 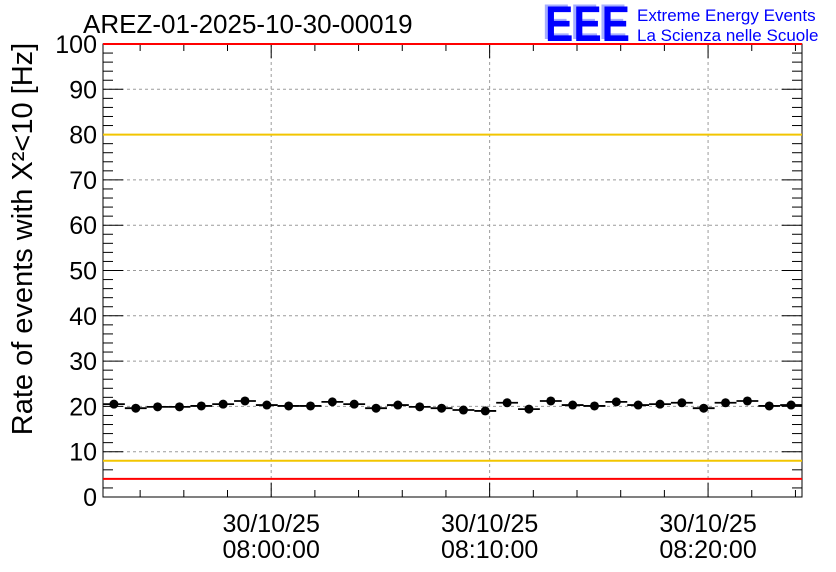 I want to click on y-tick-label: 60, so click(x=83, y=226).